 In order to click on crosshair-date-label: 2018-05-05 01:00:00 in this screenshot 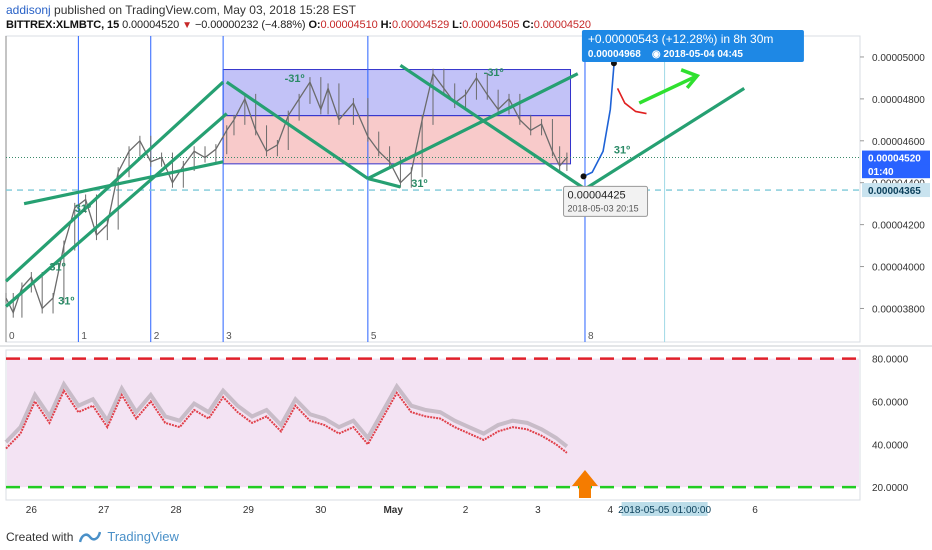, I will do `click(664, 510)`.